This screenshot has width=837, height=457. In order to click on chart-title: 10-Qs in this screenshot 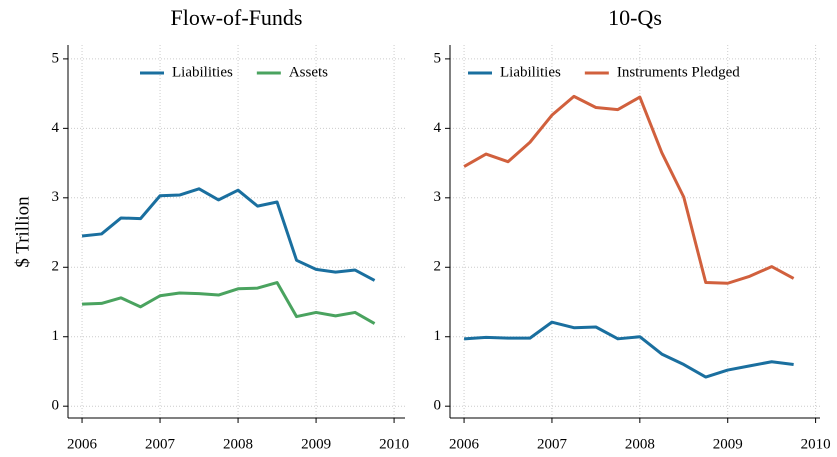, I will do `click(635, 17)`.